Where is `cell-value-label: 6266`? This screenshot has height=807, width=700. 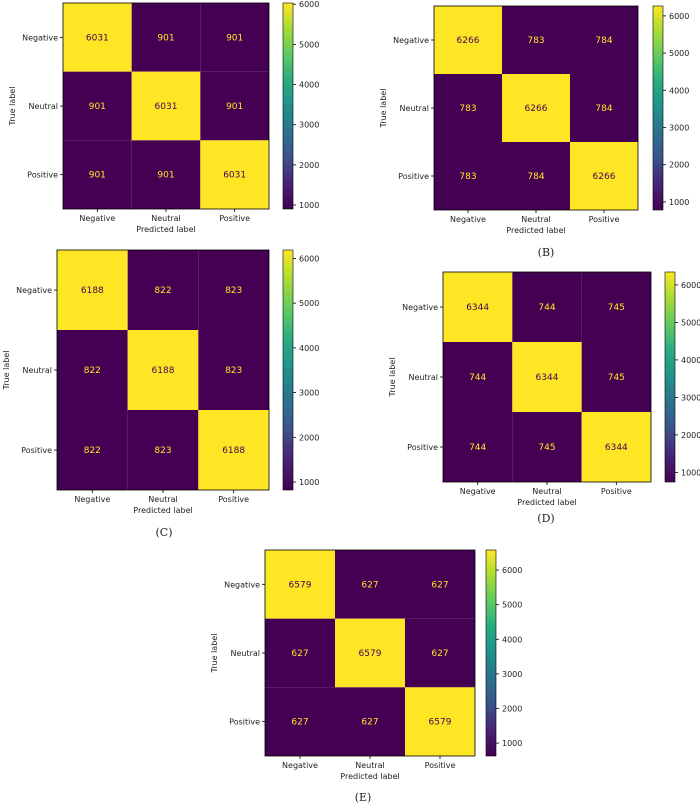 cell-value-label: 6266 is located at coordinates (468, 41).